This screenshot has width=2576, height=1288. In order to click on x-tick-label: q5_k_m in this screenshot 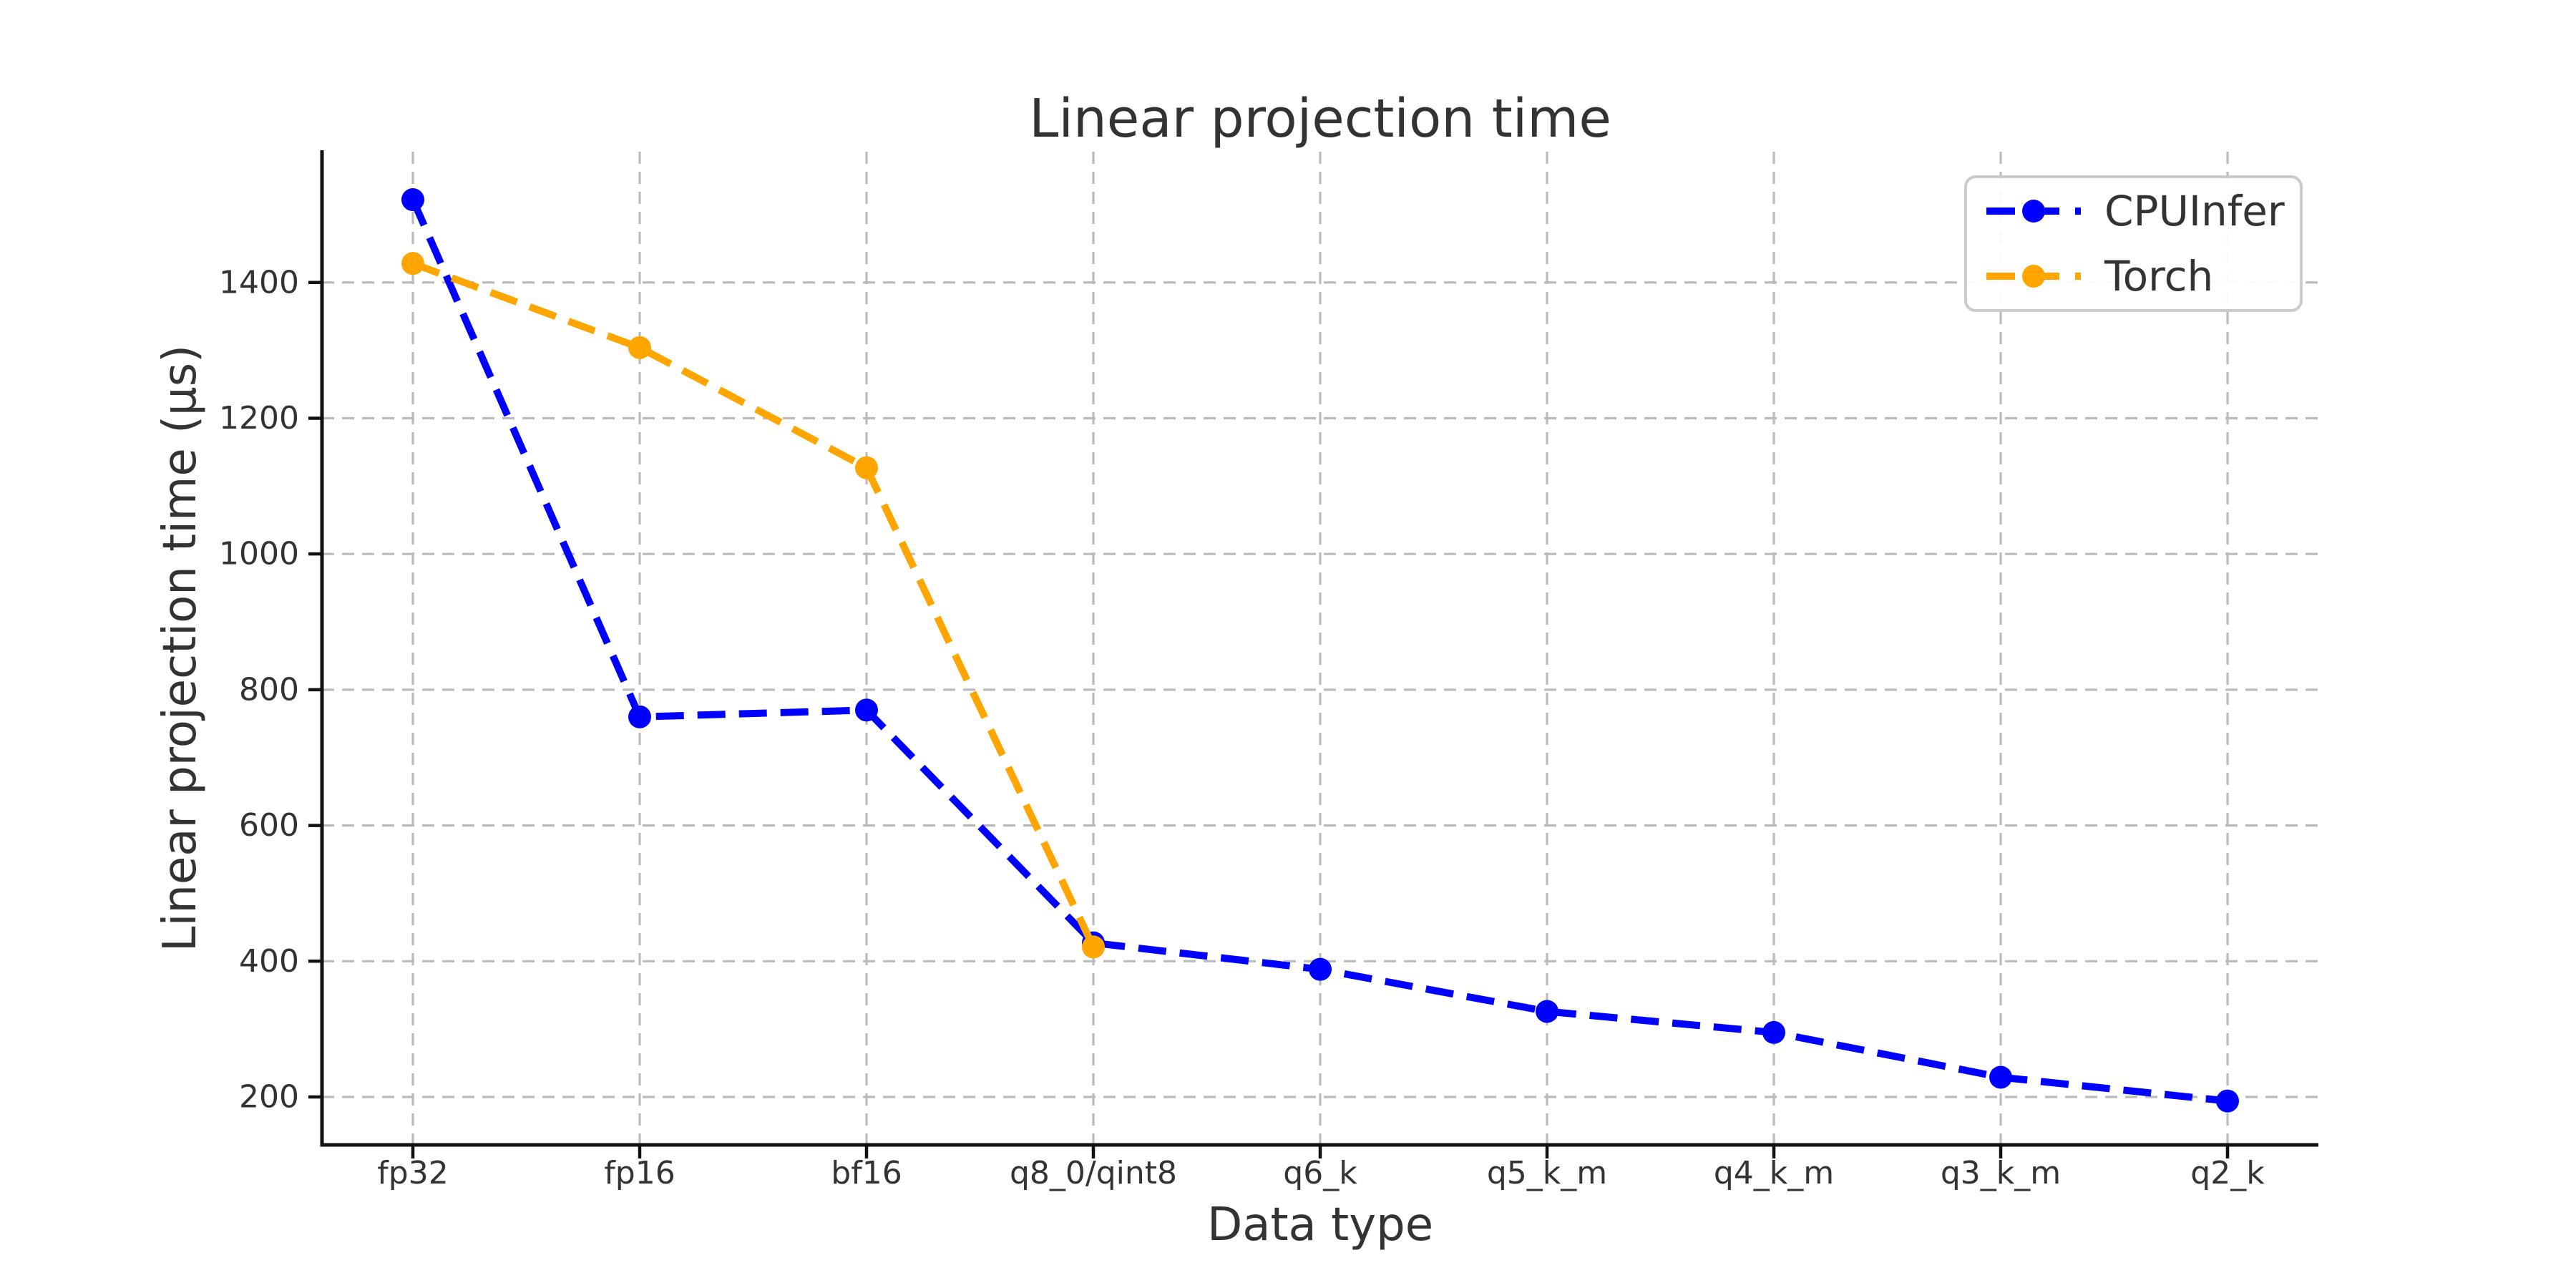, I will do `click(1547, 1173)`.